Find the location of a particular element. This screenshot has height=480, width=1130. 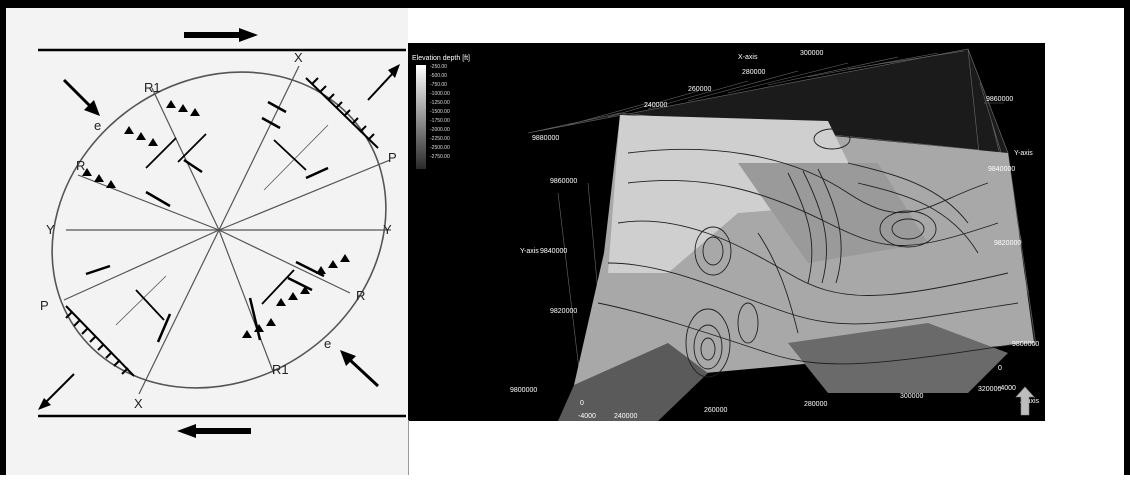

y-tick-right: 9860000 is located at coordinates (999, 99).